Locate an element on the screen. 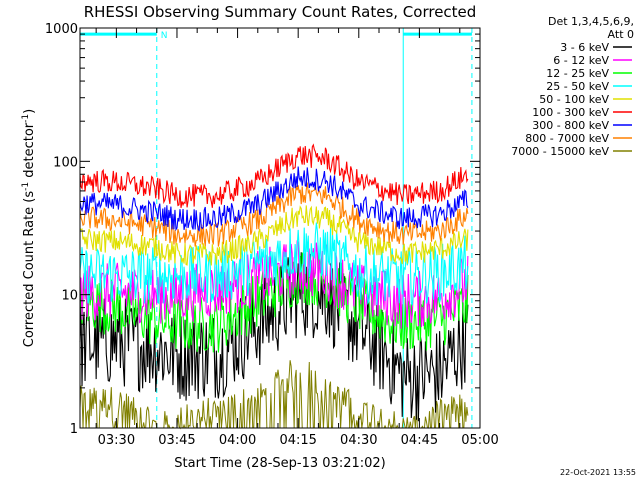 The image size is (640, 480). legend-entry: 12 - 25 keV is located at coordinates (577, 73).